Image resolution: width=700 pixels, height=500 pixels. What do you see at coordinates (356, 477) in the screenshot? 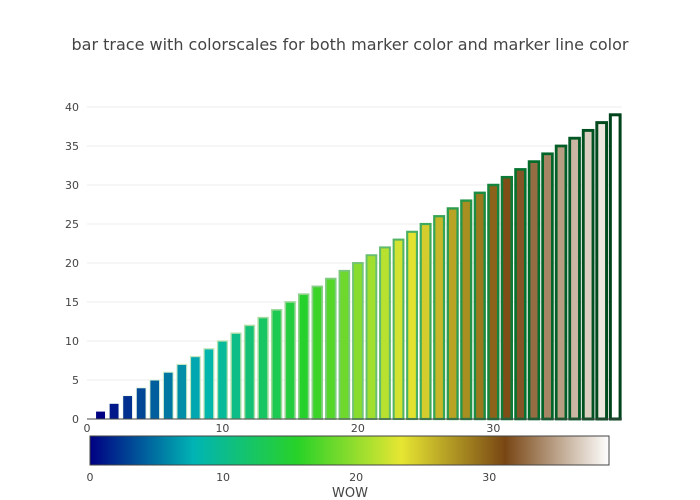
I see `colorbar-tick-label: 20` at bounding box center [356, 477].